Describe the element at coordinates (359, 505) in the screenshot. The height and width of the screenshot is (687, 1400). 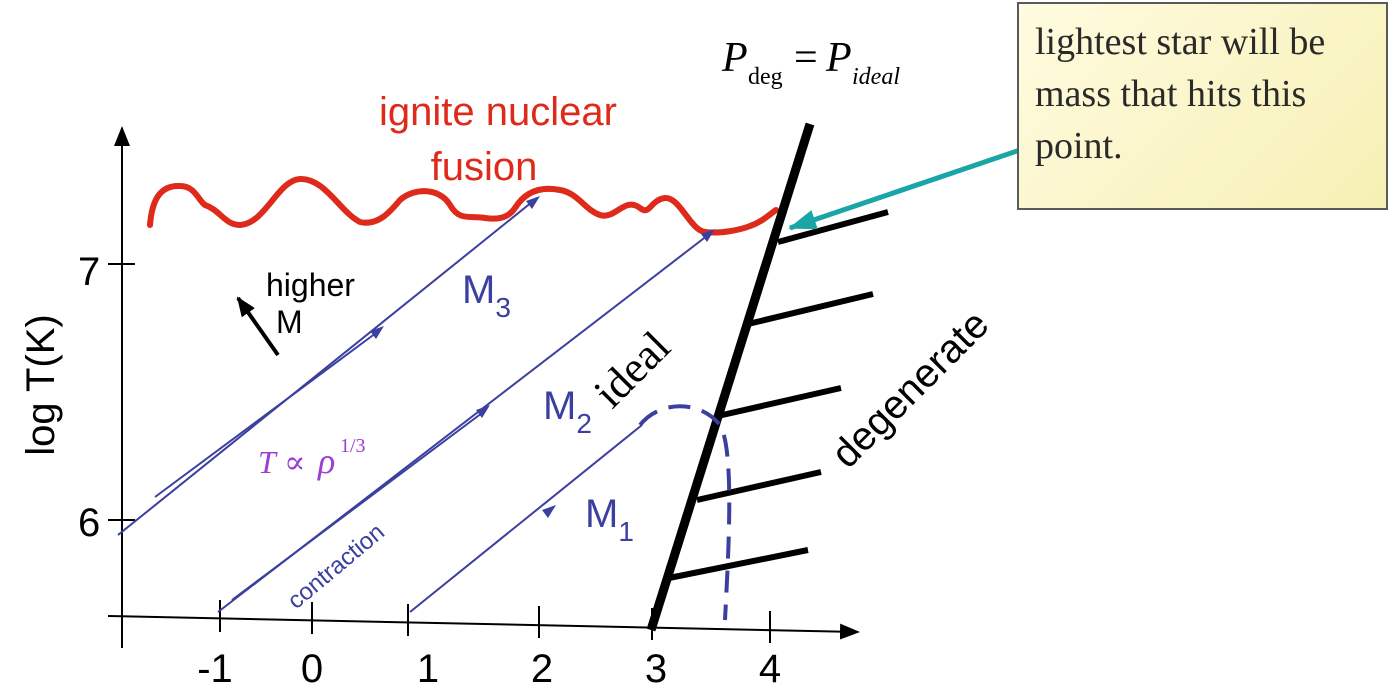
I see `m2-track-parallel` at that location.